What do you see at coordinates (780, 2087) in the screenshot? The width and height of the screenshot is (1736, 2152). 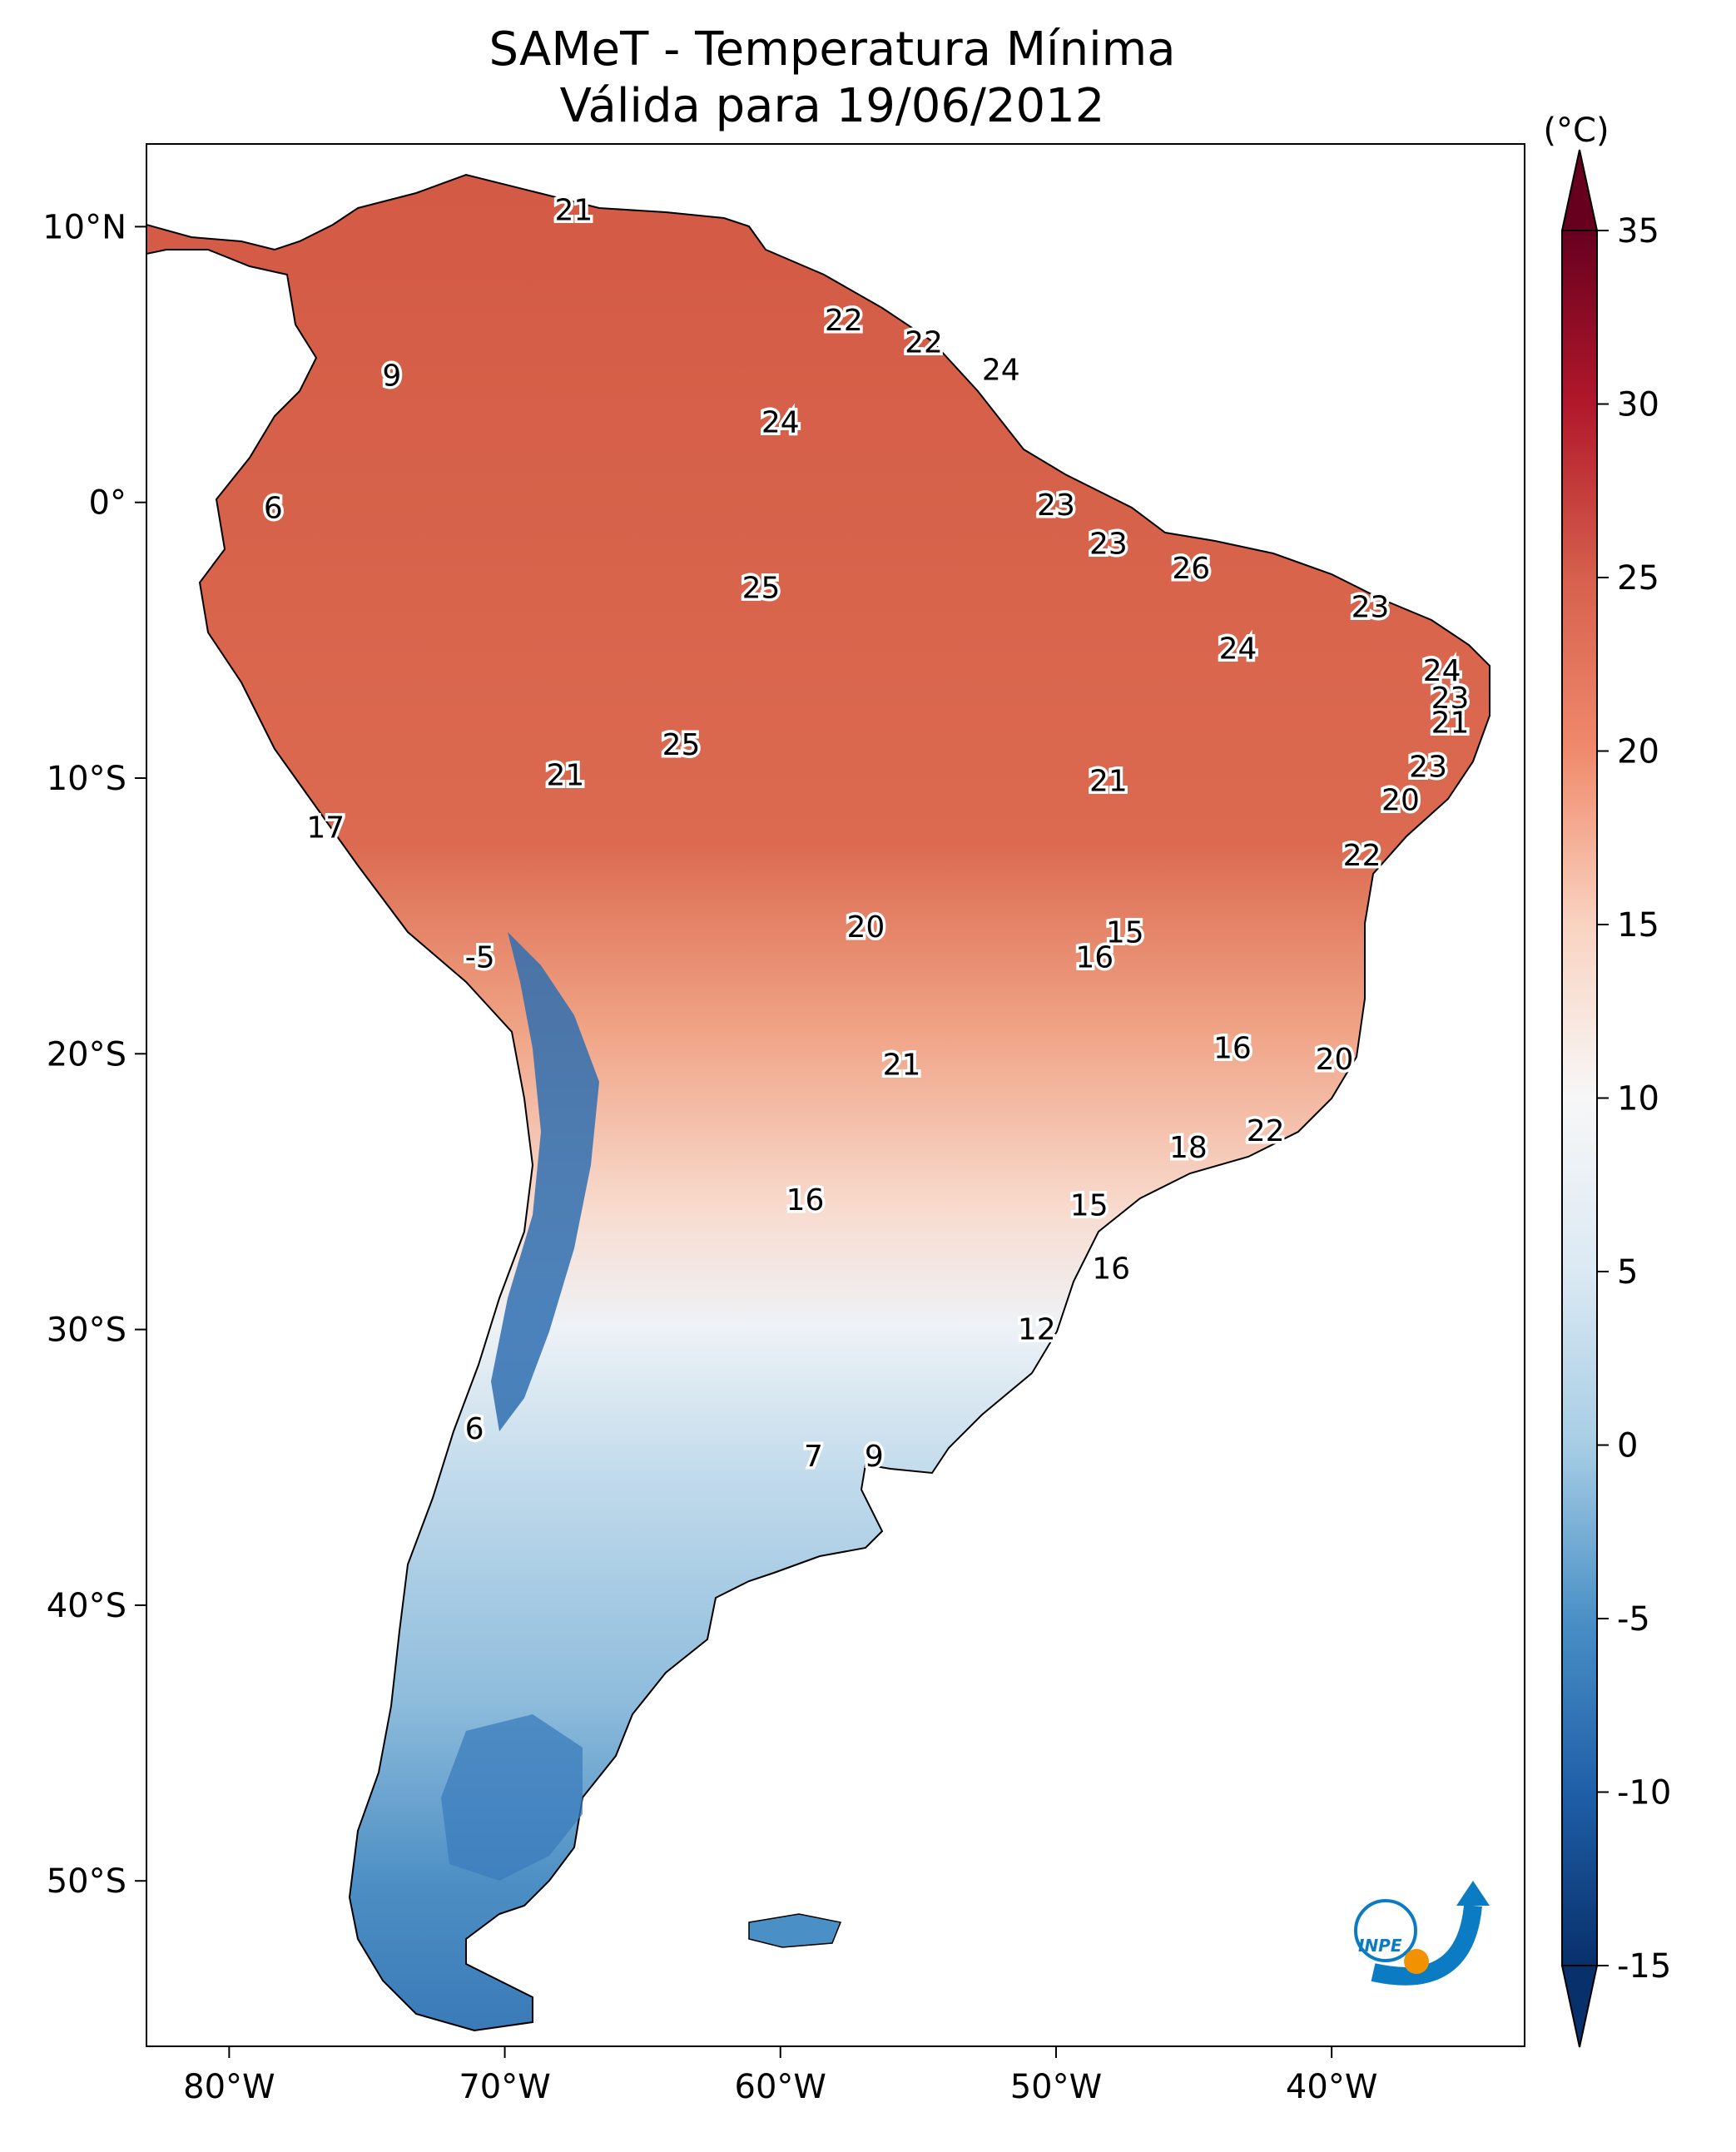 I see `lon-tick-label: 60°W` at bounding box center [780, 2087].